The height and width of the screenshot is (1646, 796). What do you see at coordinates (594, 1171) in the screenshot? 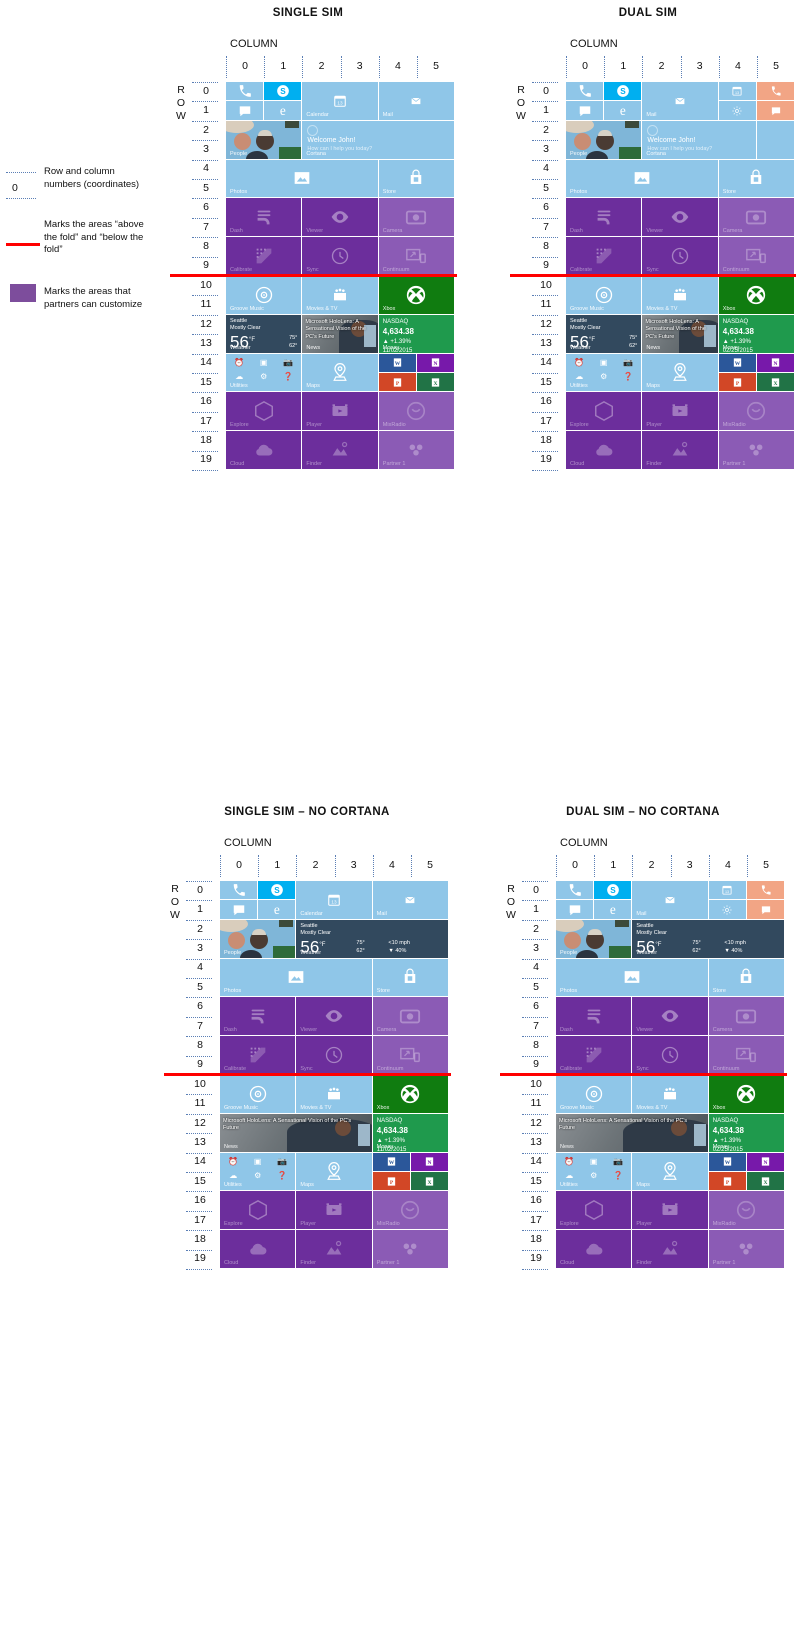
I see `tile-utilities: ⏰ ▣ 📷 ☁ ⚙ ❓ Utilities` at bounding box center [594, 1171].